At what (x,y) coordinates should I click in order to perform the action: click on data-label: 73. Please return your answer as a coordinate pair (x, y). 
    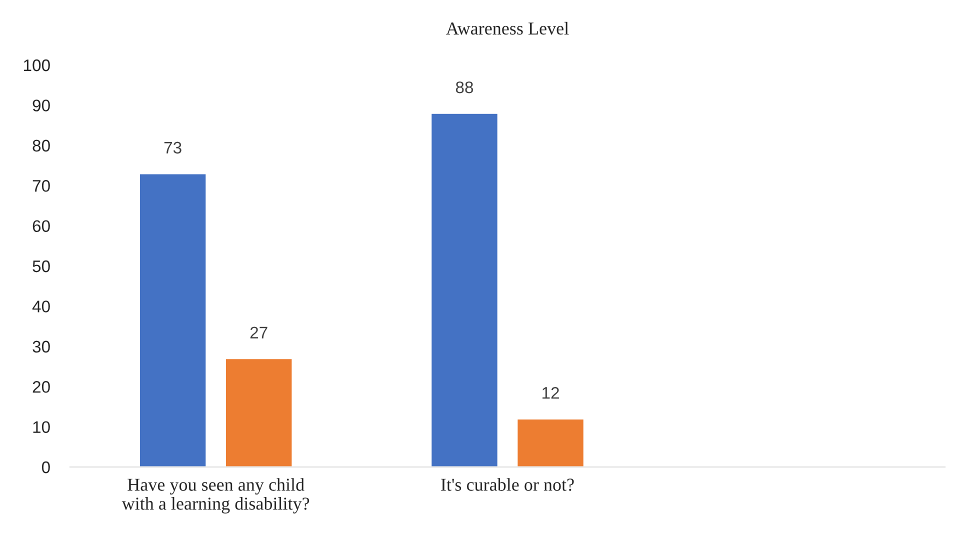
    Looking at the image, I should click on (173, 148).